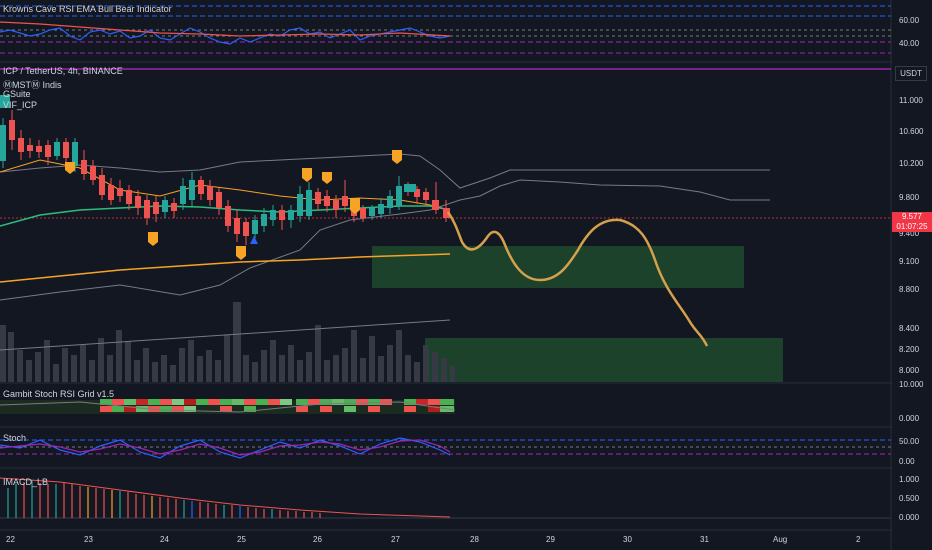 Image resolution: width=932 pixels, height=550 pixels. Describe the element at coordinates (911, 163) in the screenshot. I see `price-tick: 10.200` at that location.